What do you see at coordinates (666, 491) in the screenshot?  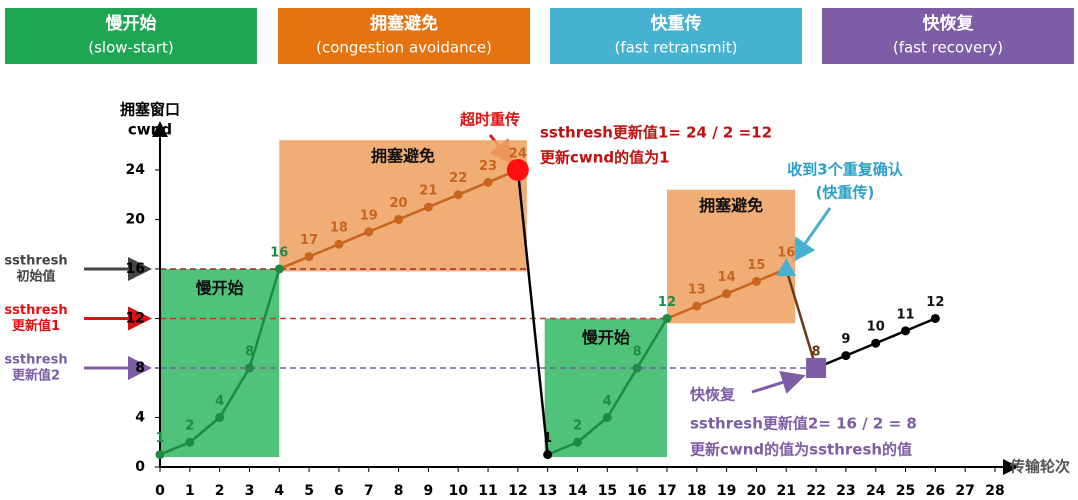 I see `x-tick-label: 17` at bounding box center [666, 491].